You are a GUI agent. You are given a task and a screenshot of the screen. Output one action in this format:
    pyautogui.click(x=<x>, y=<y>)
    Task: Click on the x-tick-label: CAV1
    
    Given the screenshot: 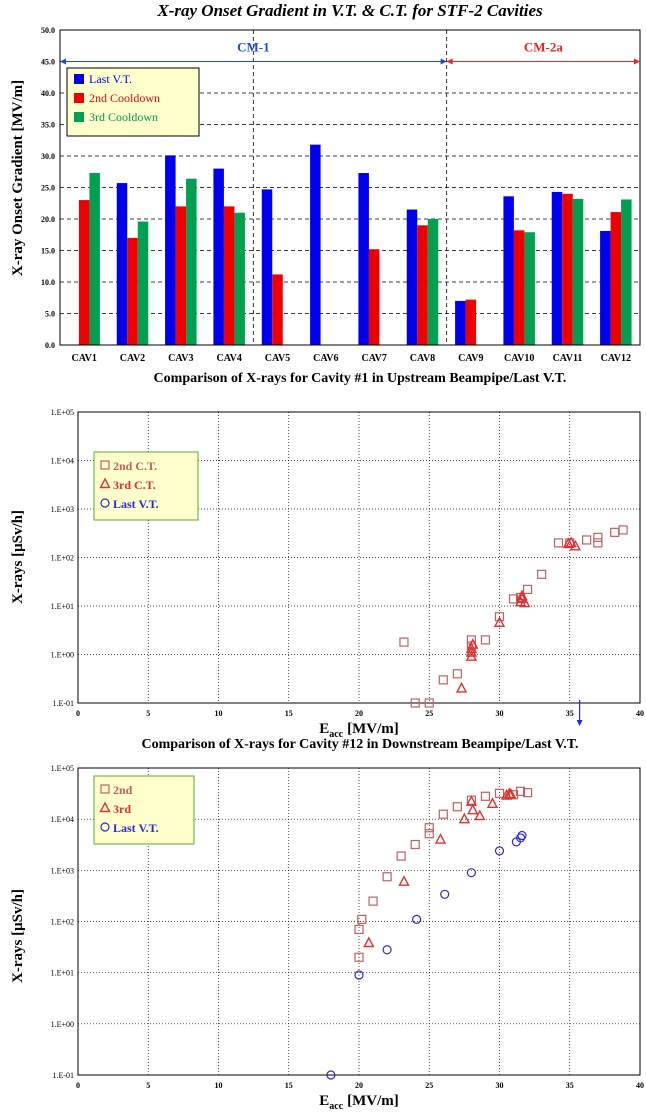 What is the action you would take?
    pyautogui.click(x=83, y=358)
    